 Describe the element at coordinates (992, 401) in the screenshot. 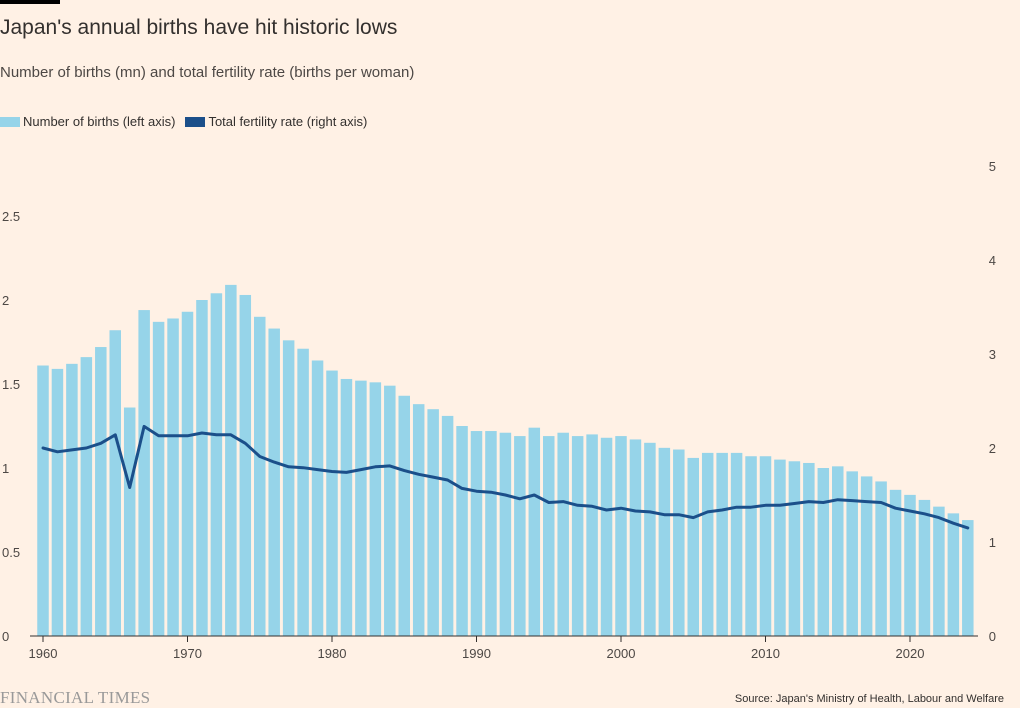

I see `right-axis-ticks: 0 1 2 3 4 5` at that location.